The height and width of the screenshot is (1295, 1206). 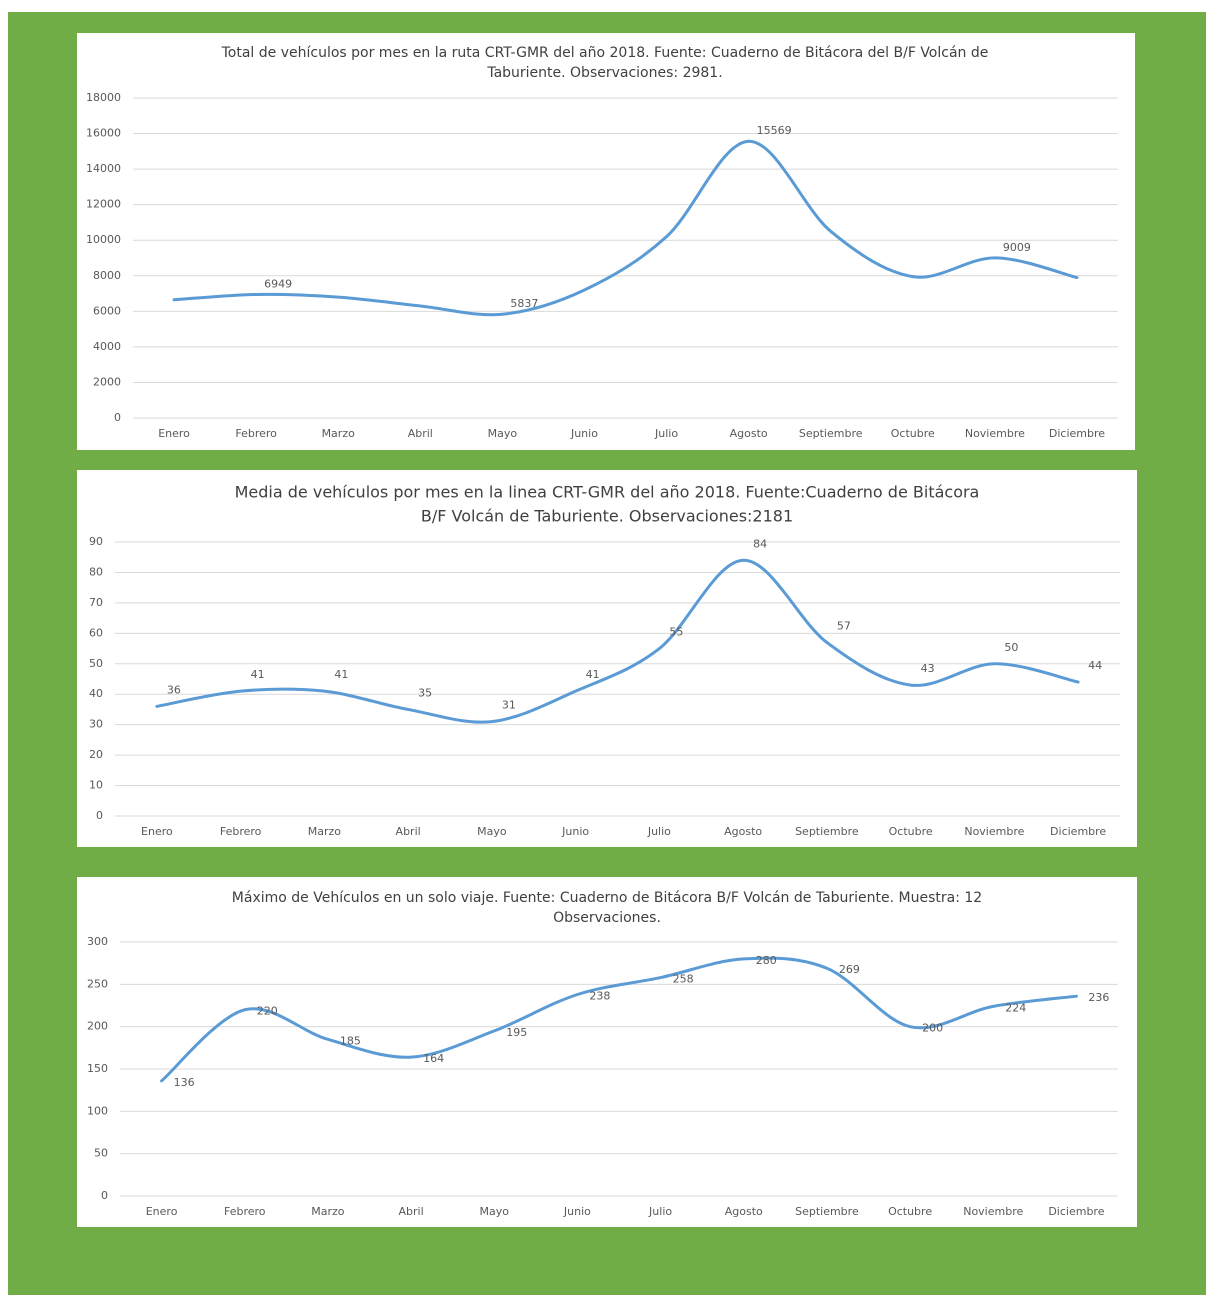 I want to click on data-label: 5837, so click(x=524, y=303).